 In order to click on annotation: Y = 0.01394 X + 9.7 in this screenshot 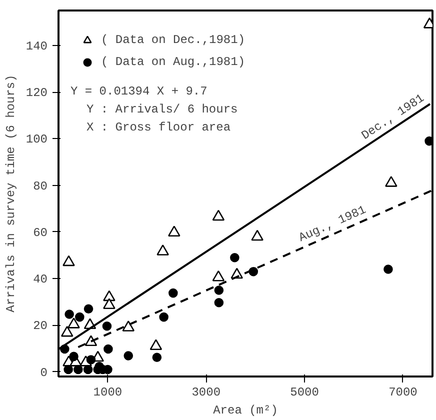, I will do `click(139, 91)`.